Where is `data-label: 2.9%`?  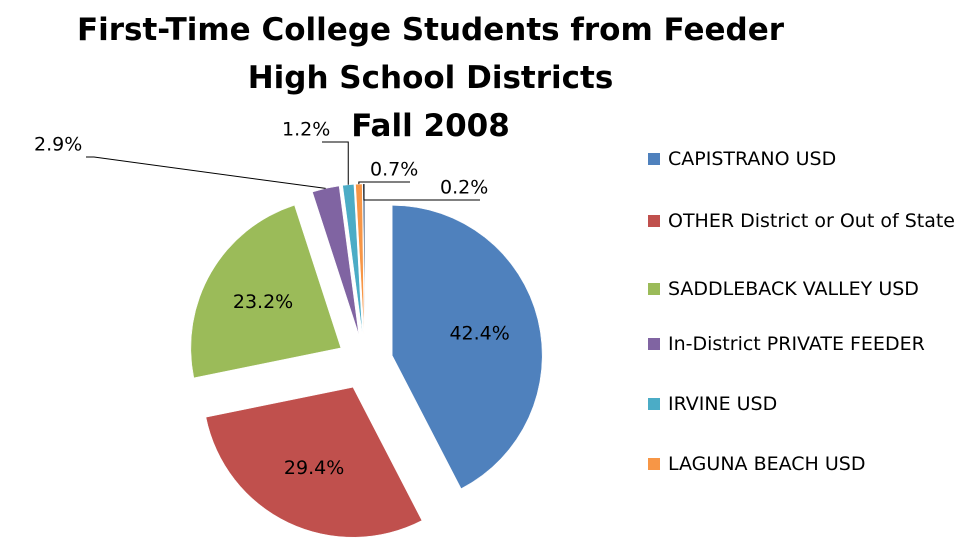
data-label: 2.9% is located at coordinates (58, 145).